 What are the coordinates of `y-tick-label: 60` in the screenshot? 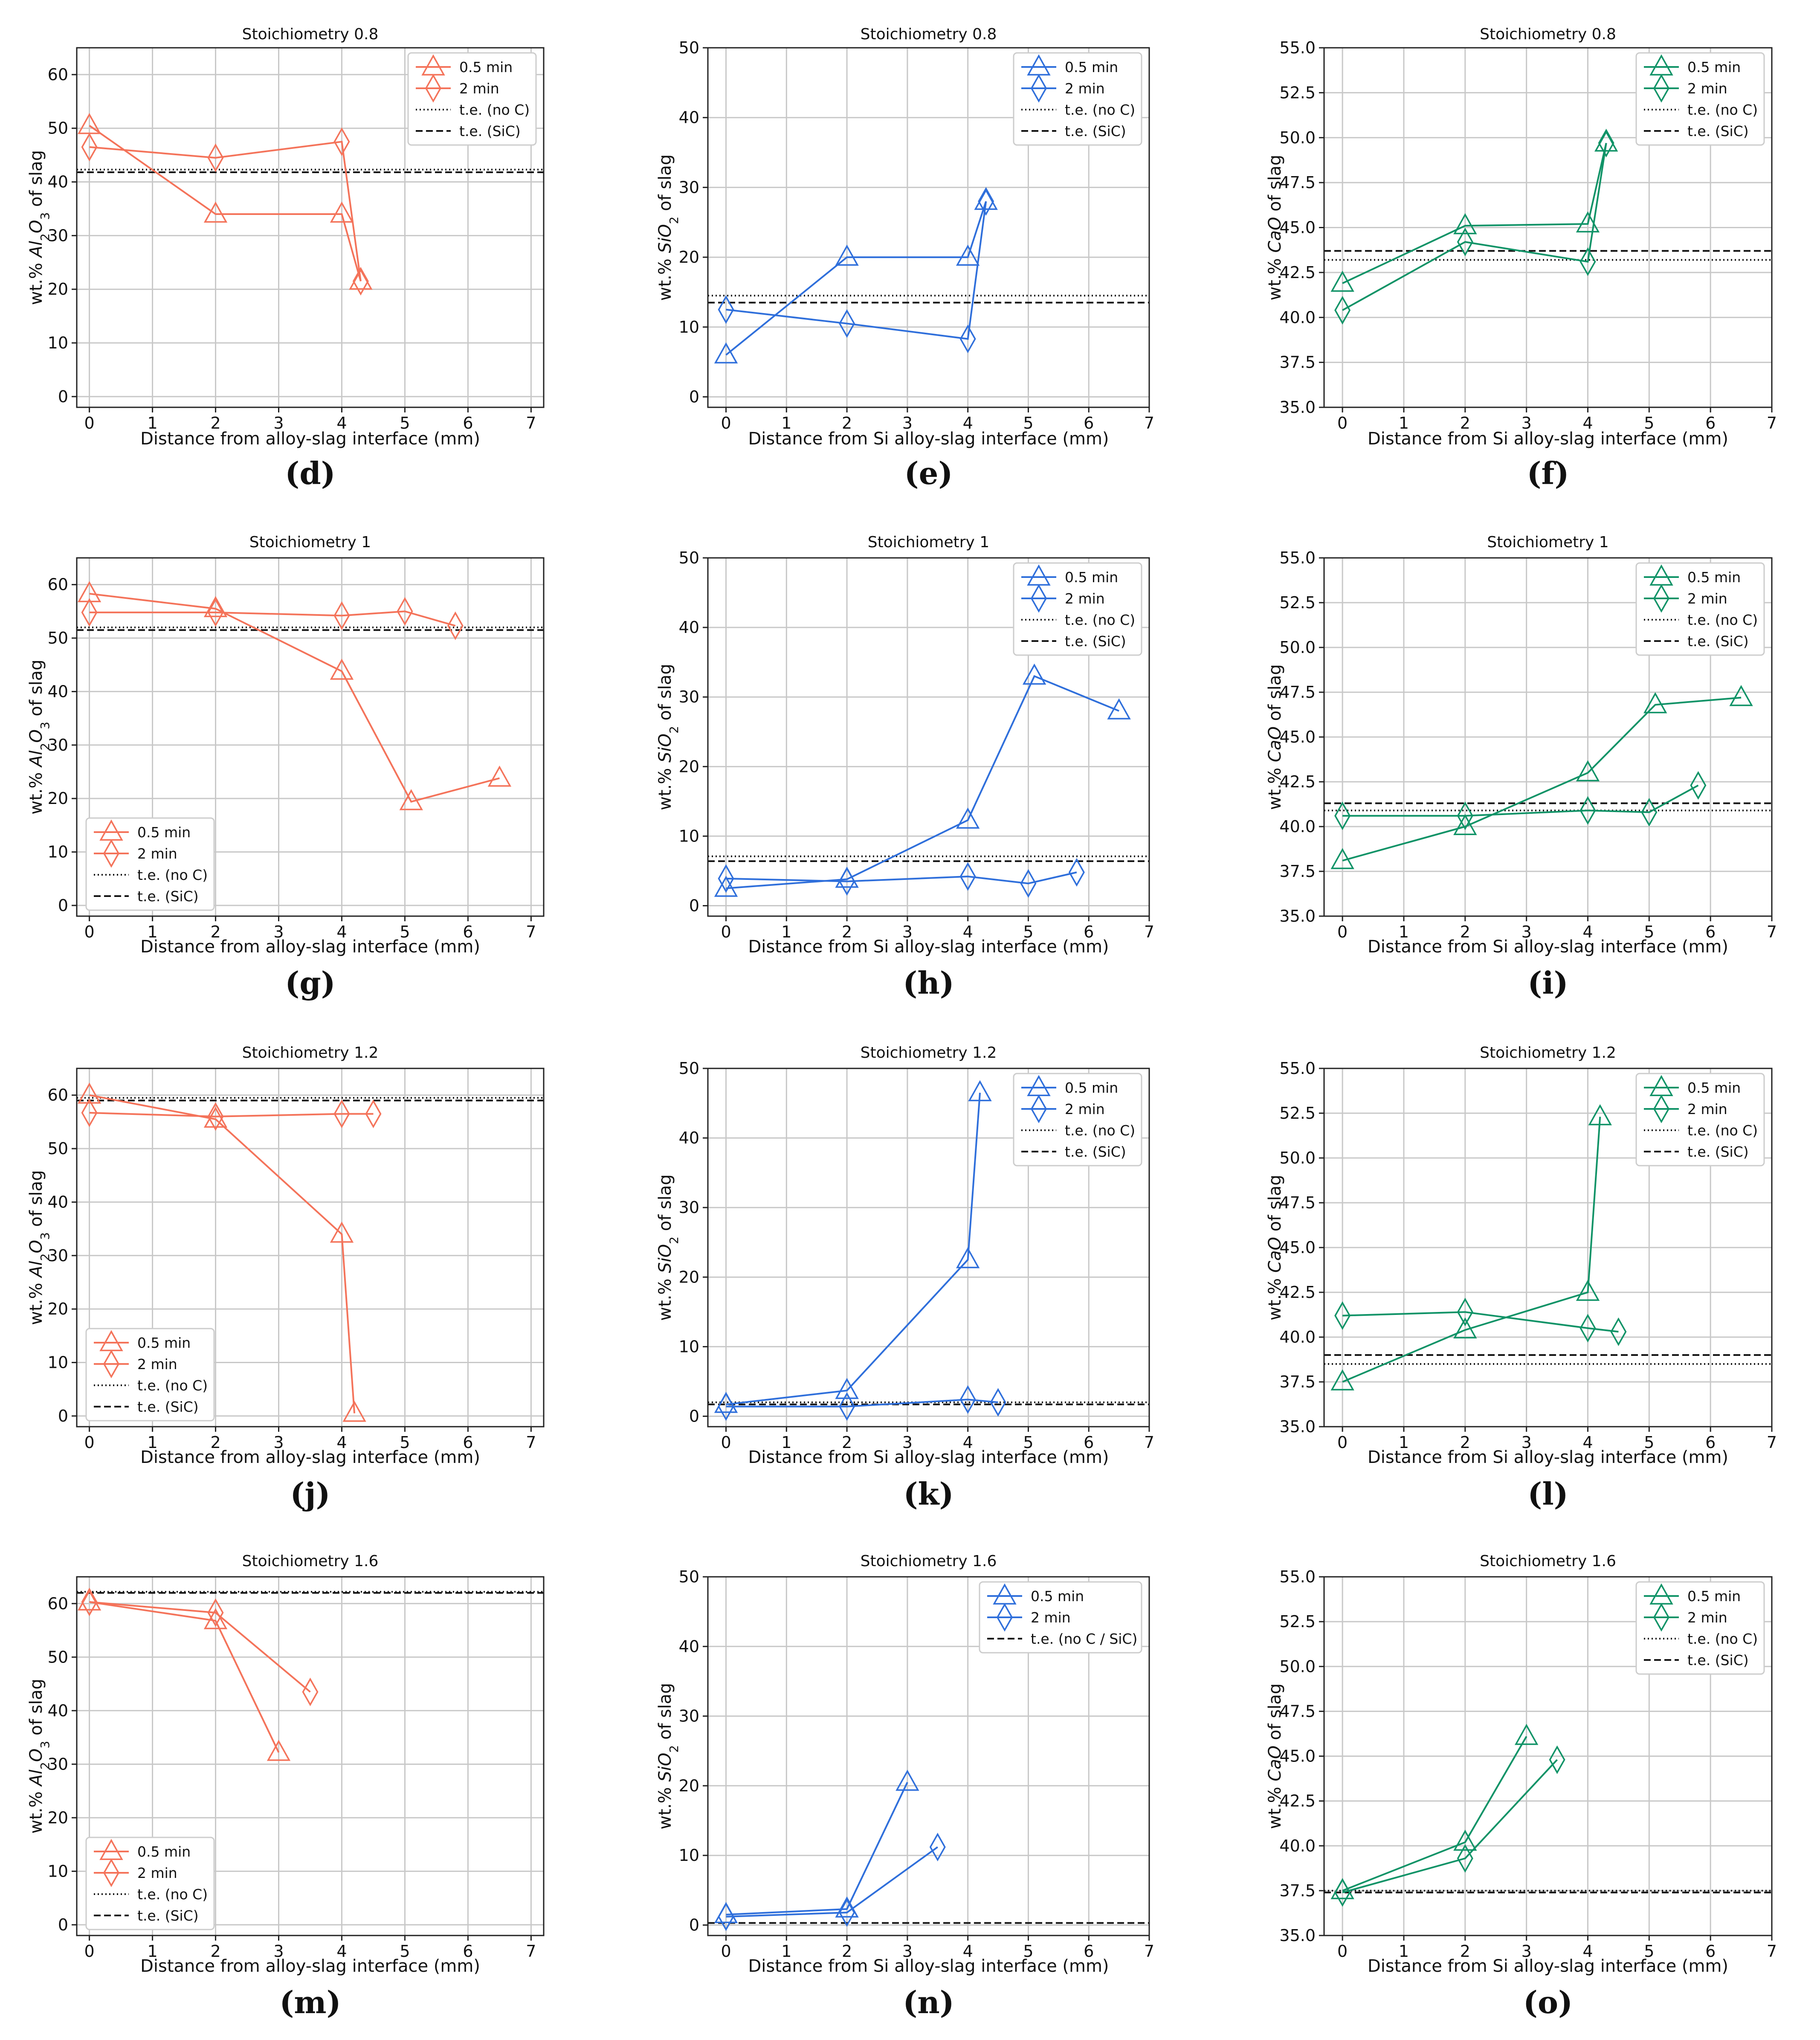 It's located at (58, 1603).